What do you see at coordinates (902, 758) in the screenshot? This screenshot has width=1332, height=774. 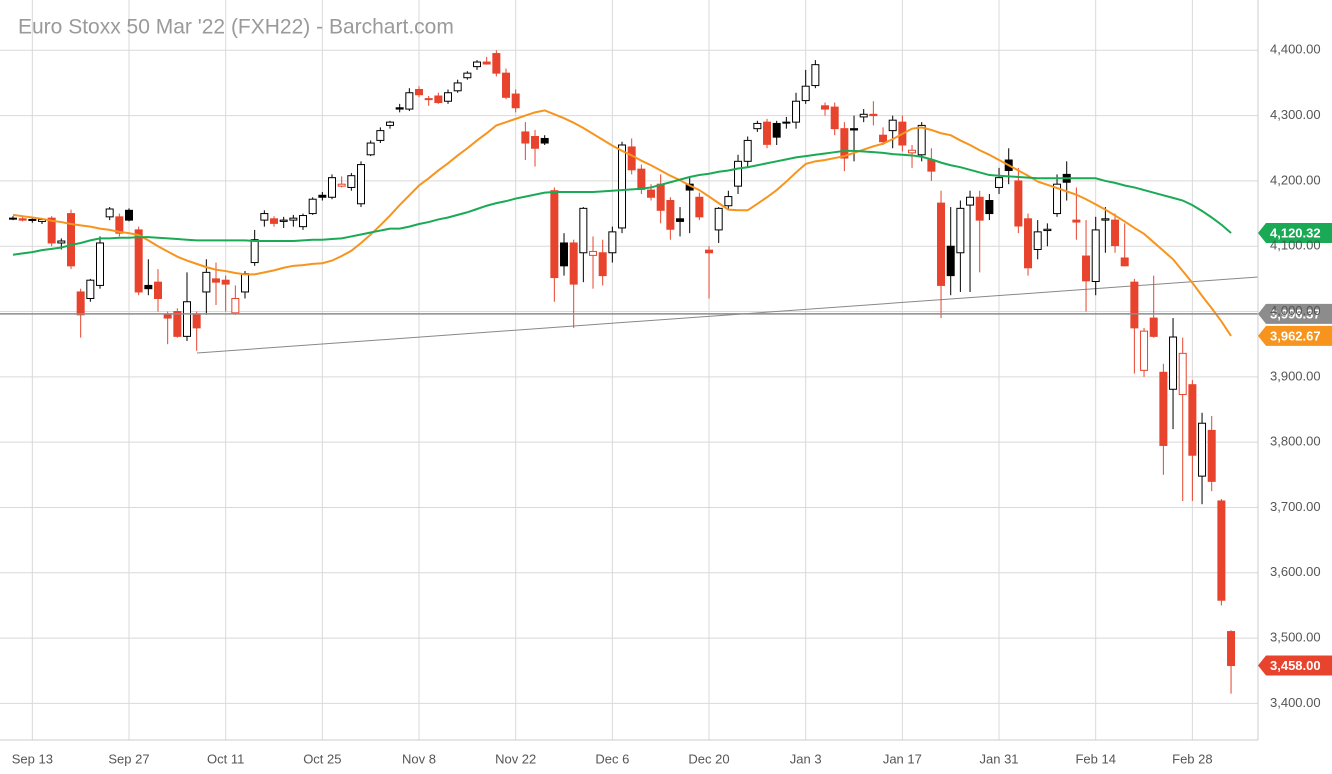 I see `x-tick-label: Jan 17` at bounding box center [902, 758].